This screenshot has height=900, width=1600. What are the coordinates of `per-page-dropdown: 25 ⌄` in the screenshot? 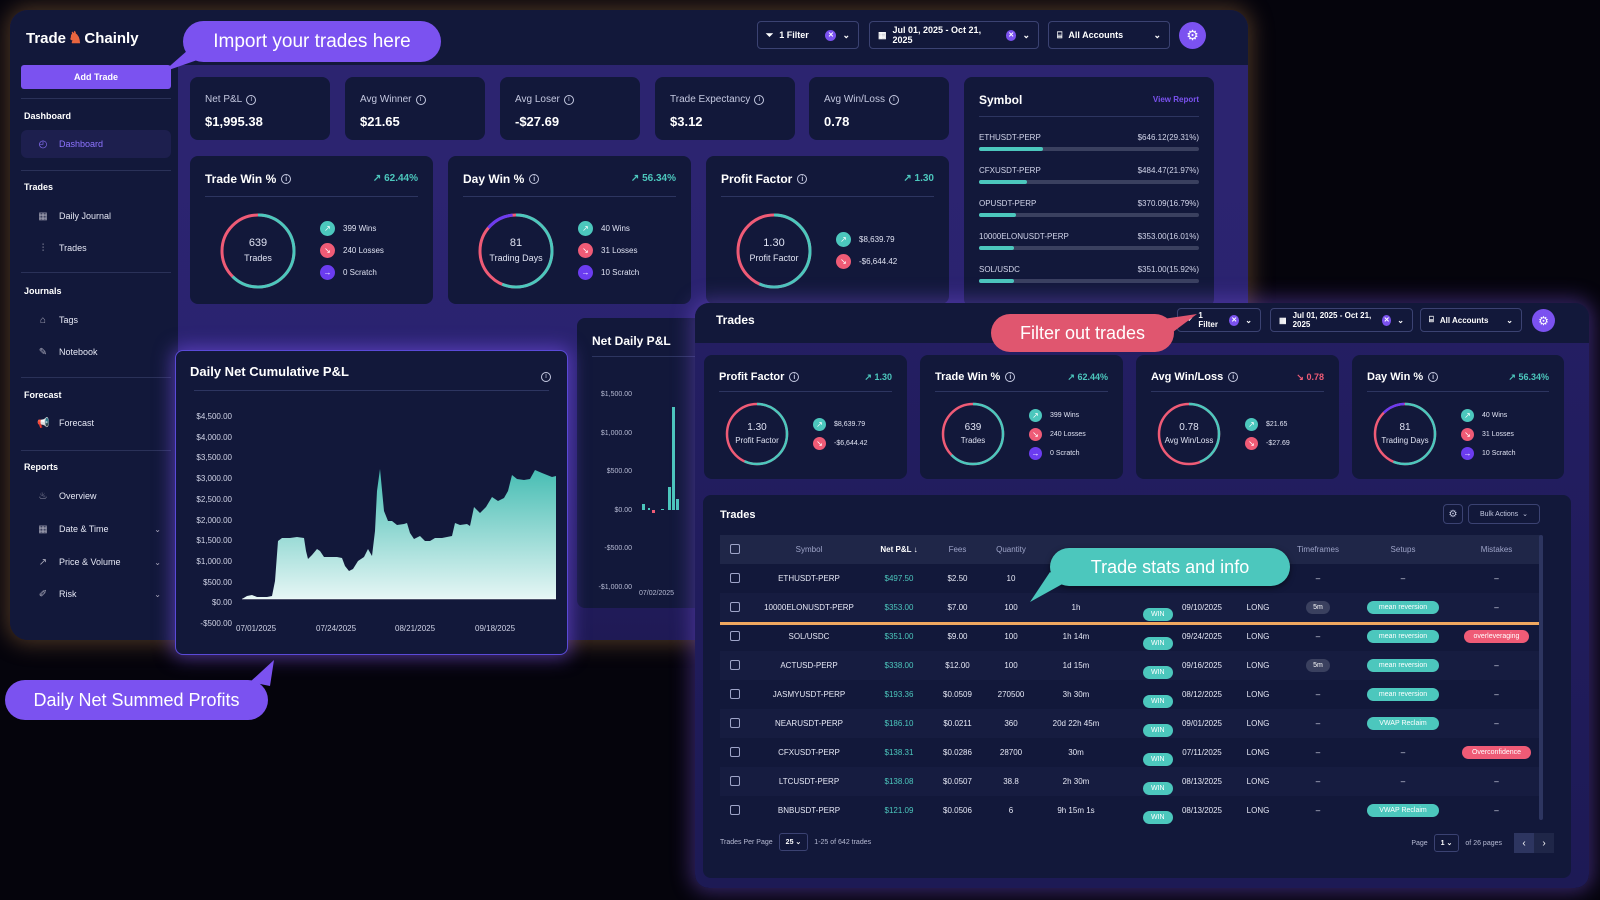 It's located at (793, 842).